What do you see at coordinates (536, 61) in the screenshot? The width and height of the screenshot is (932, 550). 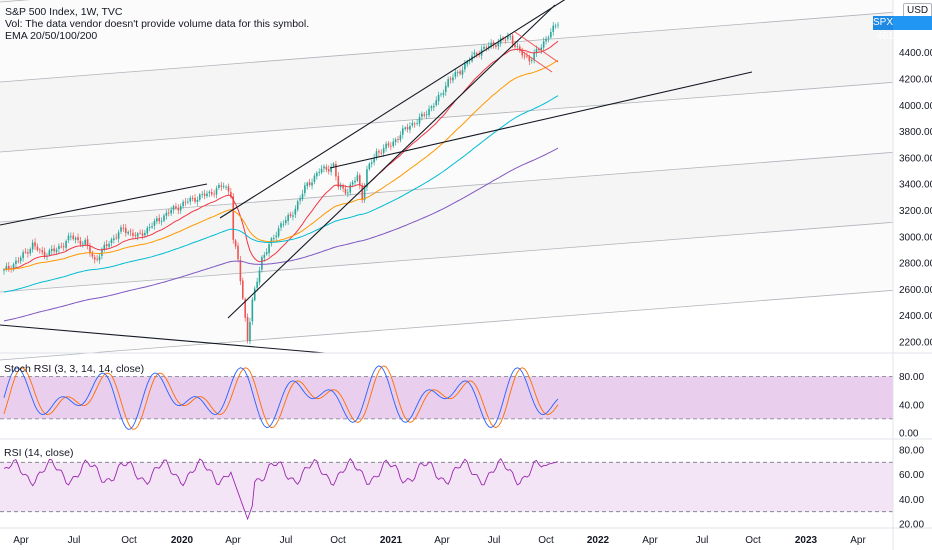 I see `wedge-line` at bounding box center [536, 61].